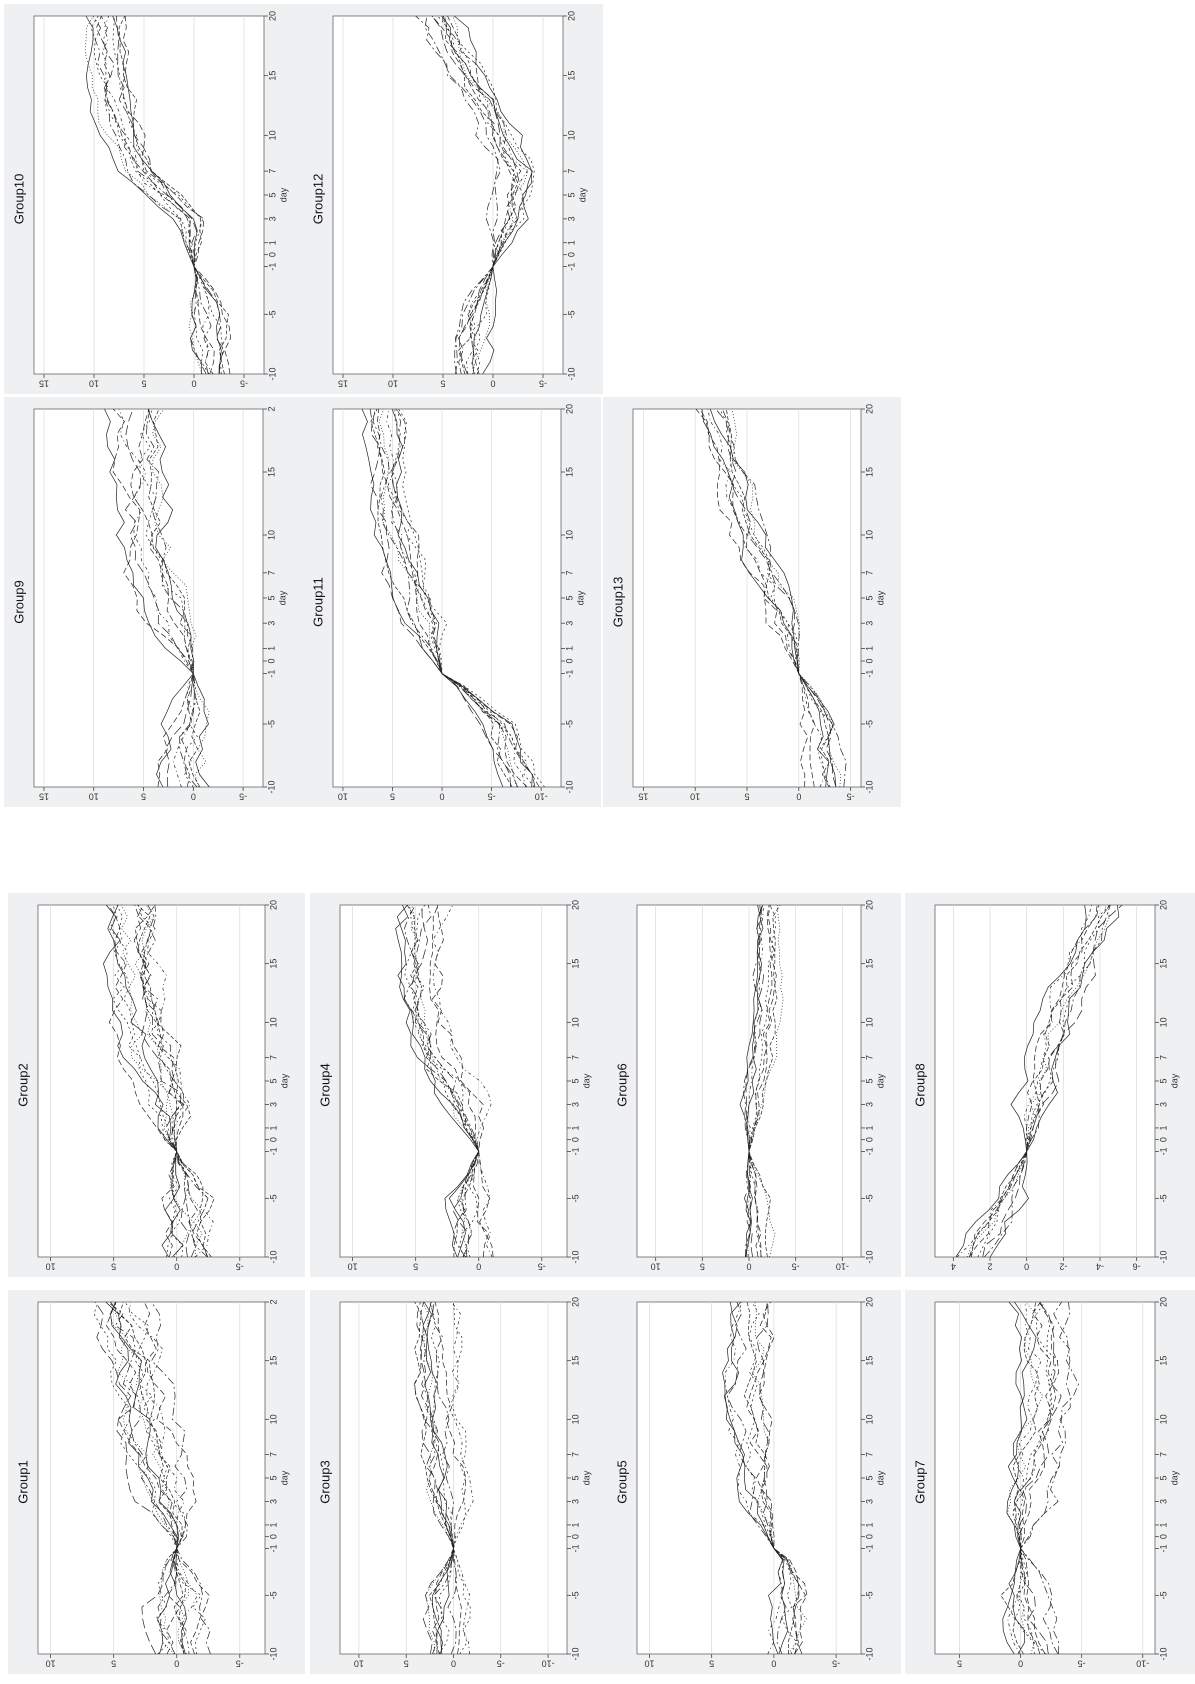 The width and height of the screenshot is (1195, 1684). I want to click on chart-title: Group5, so click(621, 1481).